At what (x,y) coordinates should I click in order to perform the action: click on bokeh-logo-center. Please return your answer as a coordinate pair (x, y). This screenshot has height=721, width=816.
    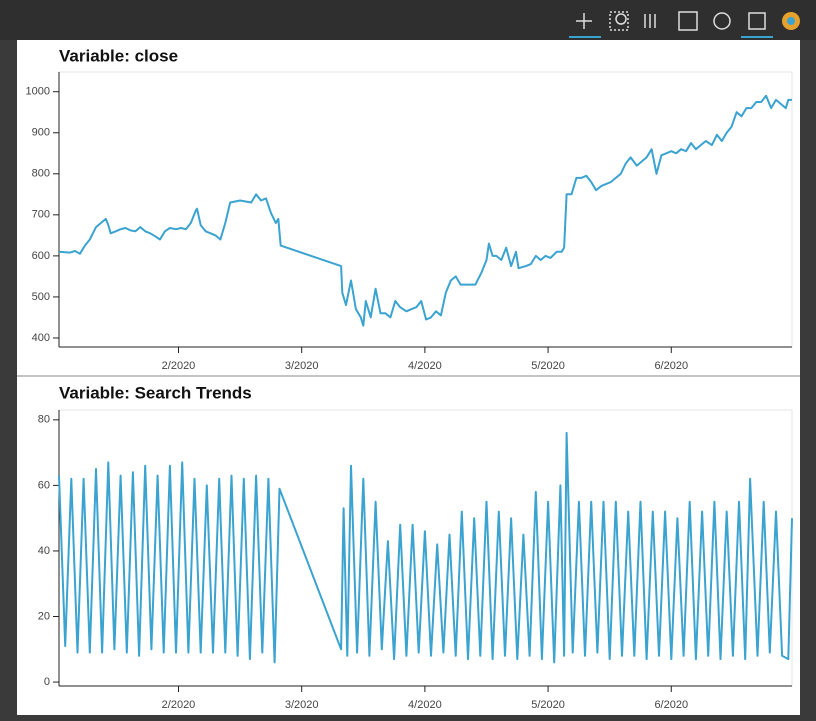
    Looking at the image, I should click on (791, 21).